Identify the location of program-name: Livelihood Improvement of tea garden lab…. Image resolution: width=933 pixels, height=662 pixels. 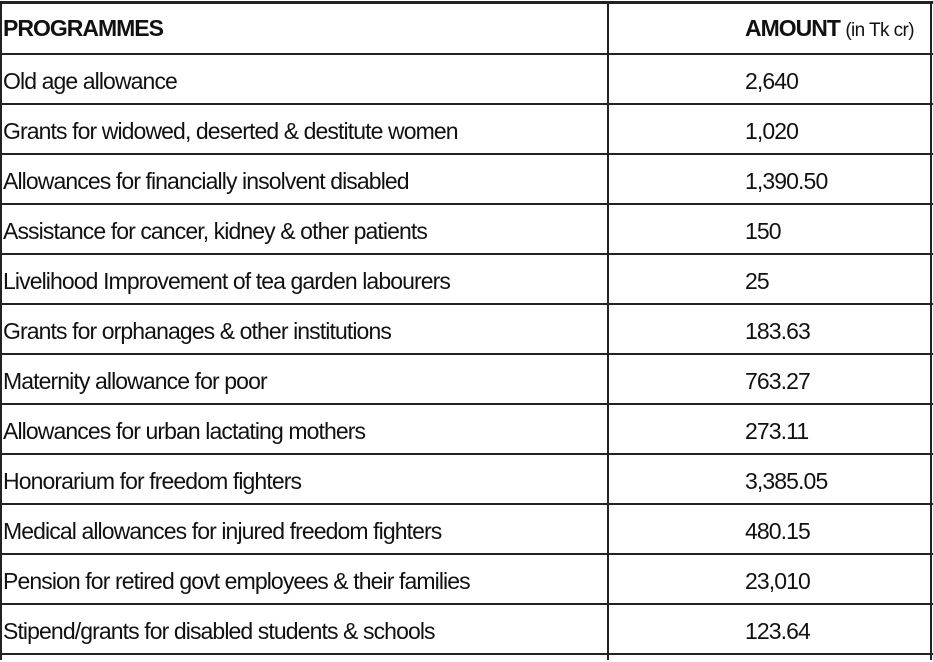
(227, 281).